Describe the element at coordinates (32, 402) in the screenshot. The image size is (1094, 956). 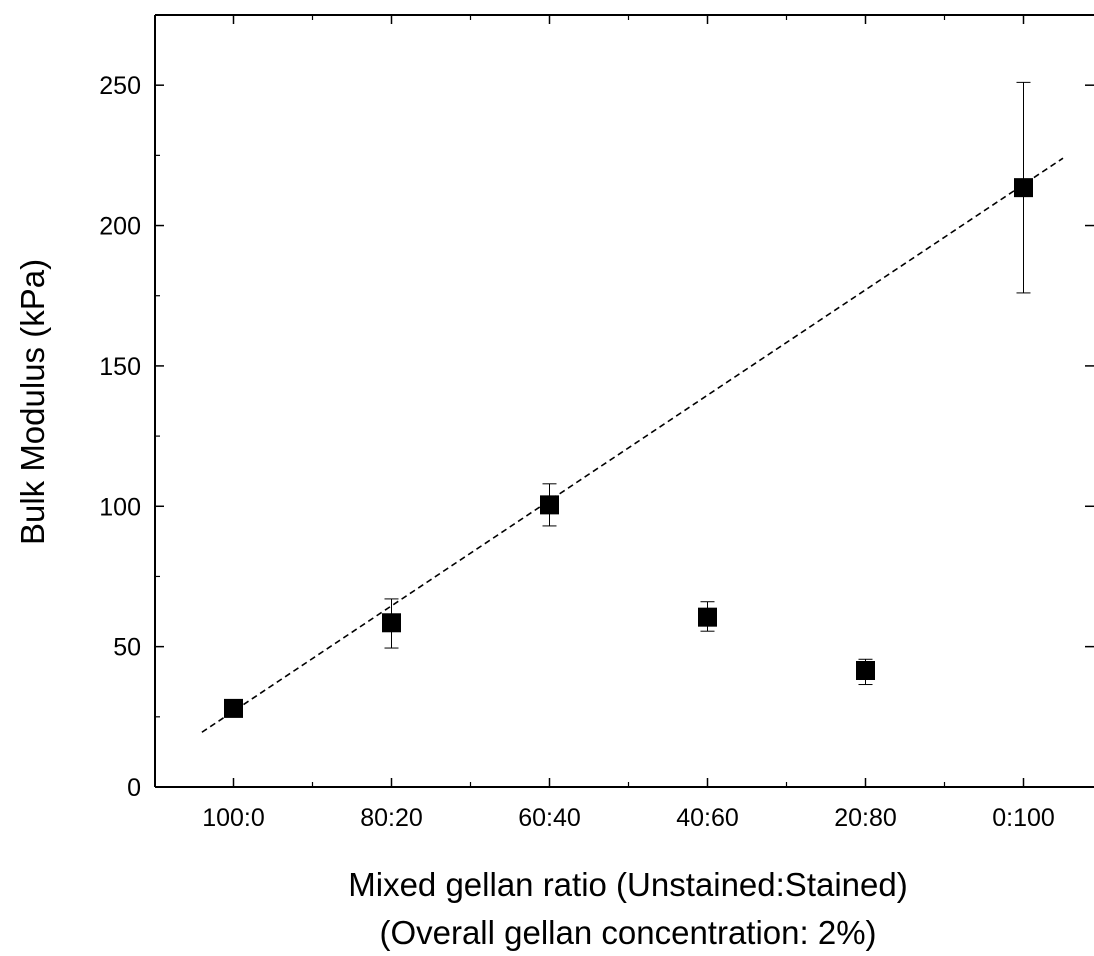
I see `y-axis-title: Bulk Modulus (kPa)` at that location.